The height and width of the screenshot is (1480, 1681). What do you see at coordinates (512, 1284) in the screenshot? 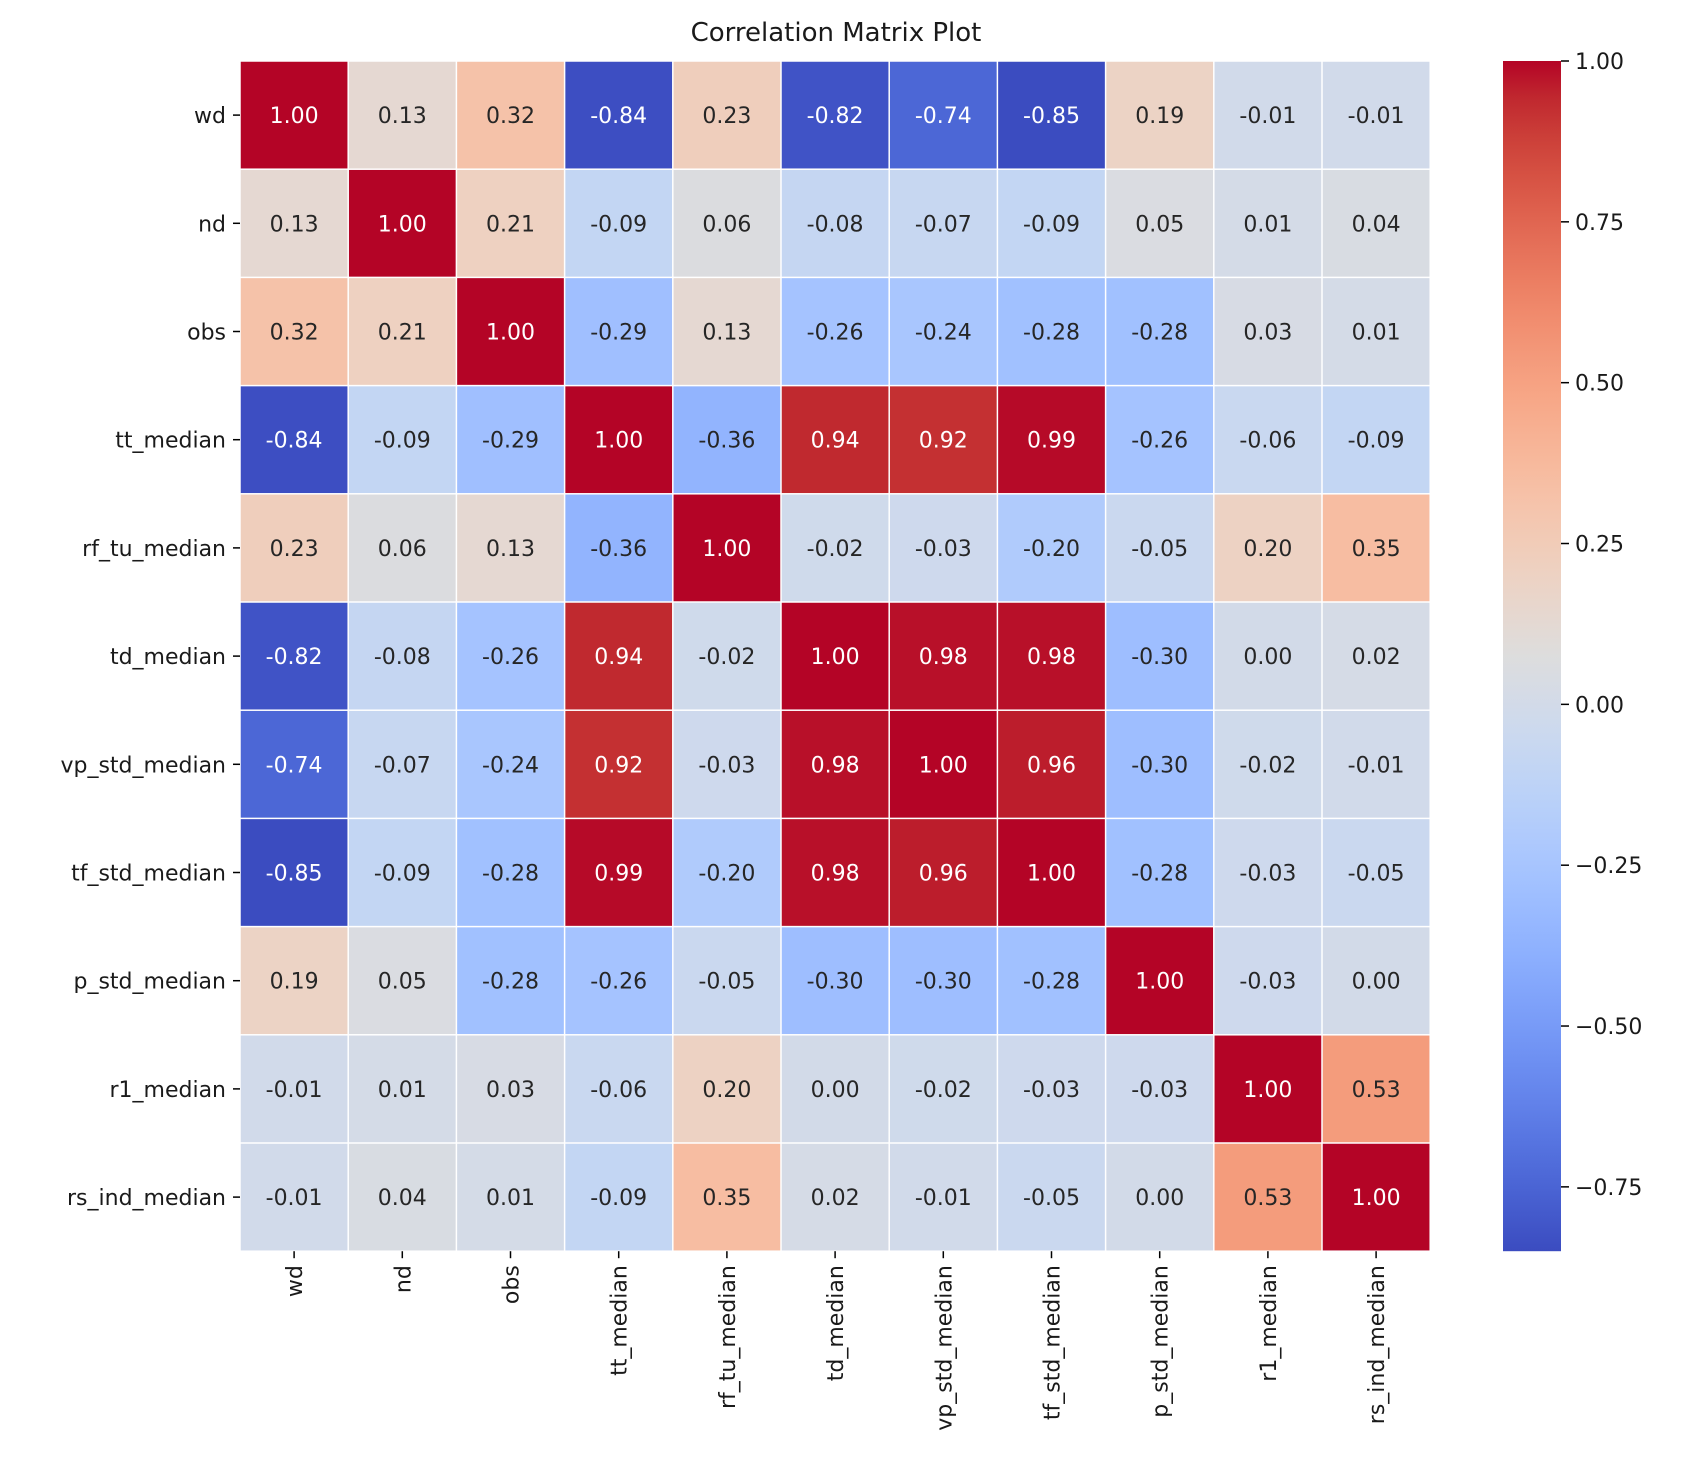
I see `x-tick-label: obs` at bounding box center [512, 1284].